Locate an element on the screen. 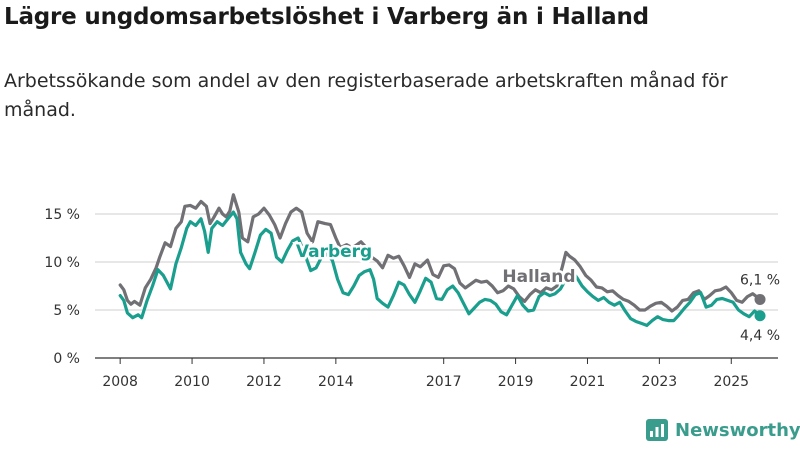 The width and height of the screenshot is (800, 450). x-tick-label: 2025 is located at coordinates (731, 382).